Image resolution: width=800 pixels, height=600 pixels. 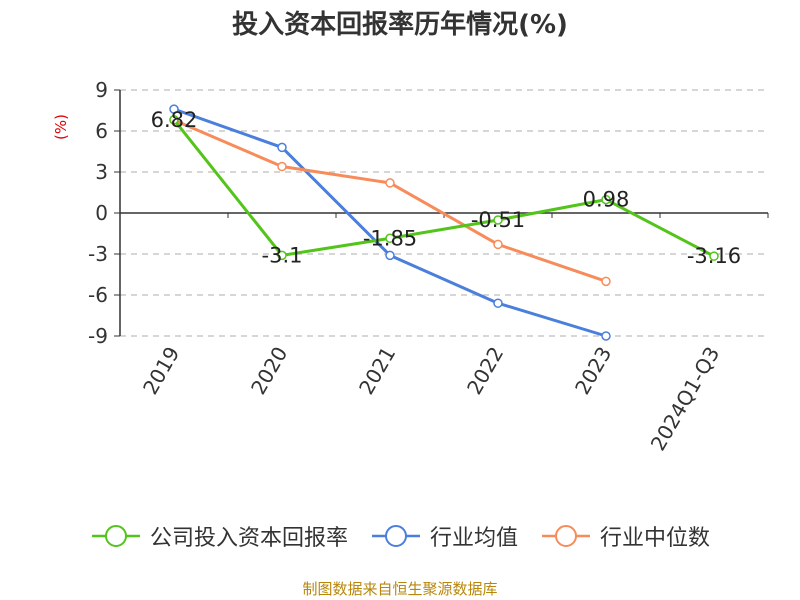 I want to click on y-tick-label: -3, so click(x=98, y=254).